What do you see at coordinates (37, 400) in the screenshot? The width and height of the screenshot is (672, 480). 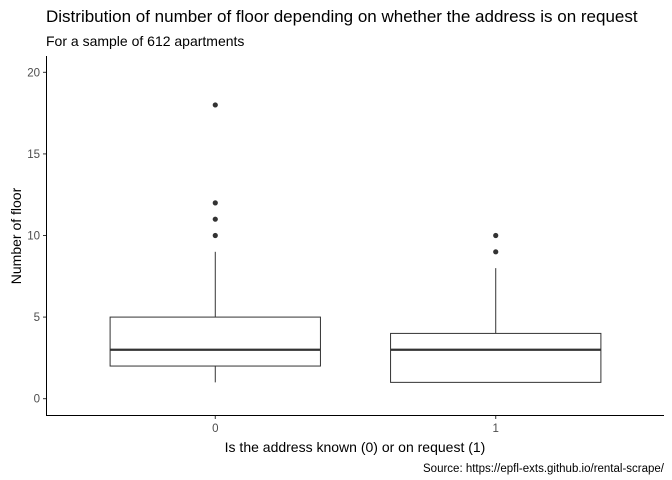 I see `y-tick-label: 0` at bounding box center [37, 400].